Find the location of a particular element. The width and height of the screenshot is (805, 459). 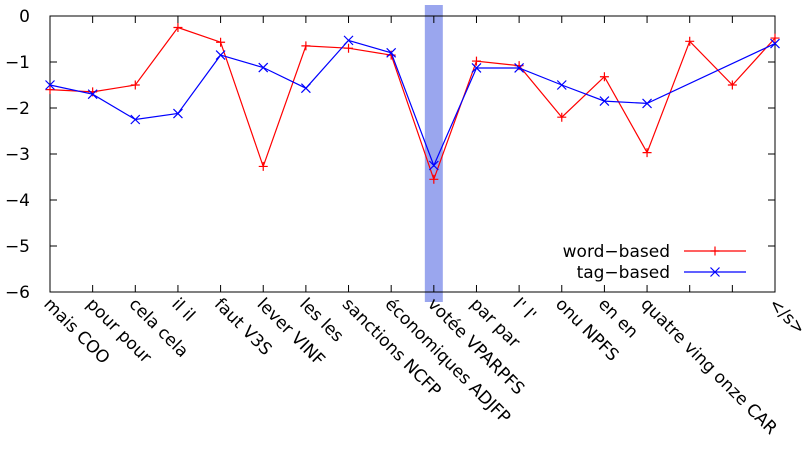

x-tick-label: l' l' is located at coordinates (524, 309).